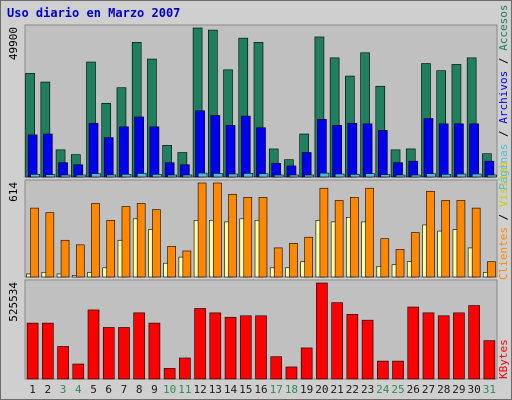  What do you see at coordinates (199, 389) in the screenshot?
I see `x-tick-label-12: 12` at bounding box center [199, 389].